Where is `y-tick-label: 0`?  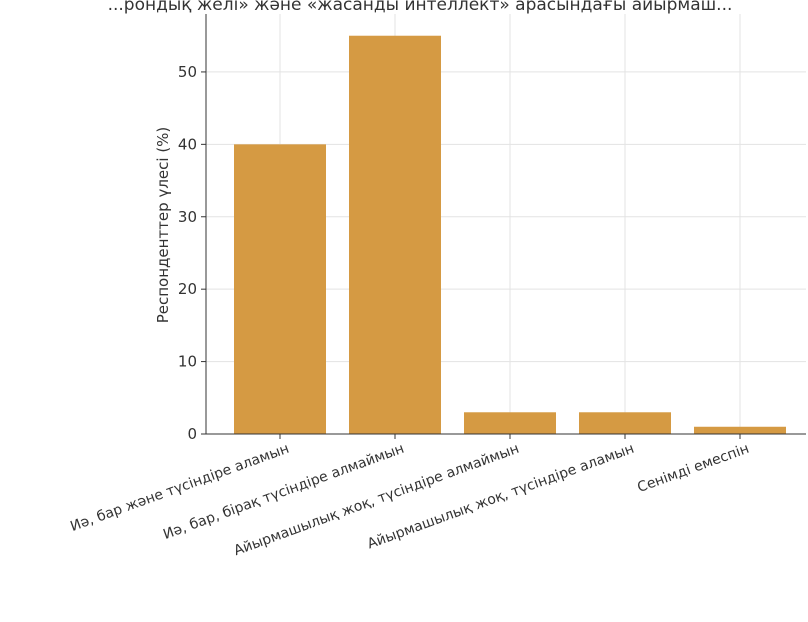 y-tick-label: 0 is located at coordinates (192, 434).